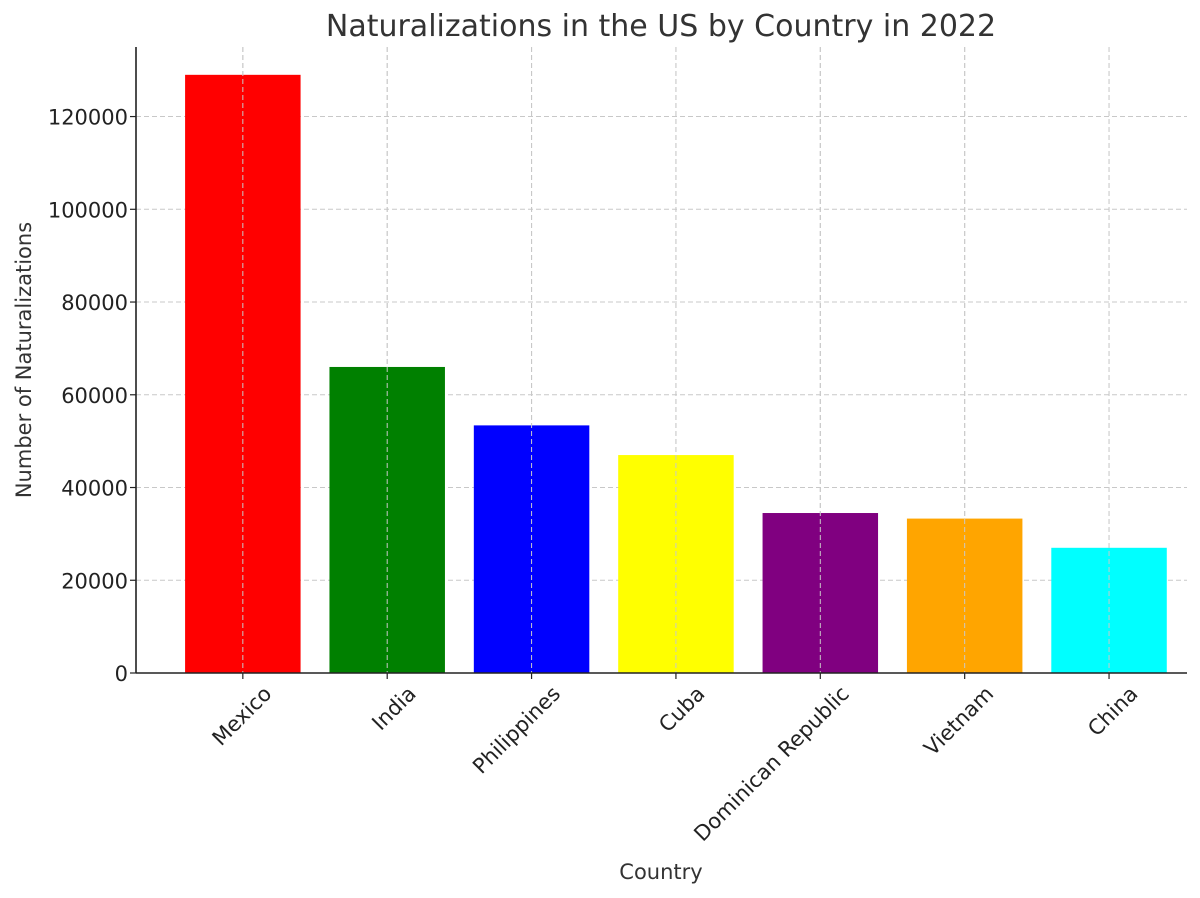 The height and width of the screenshot is (898, 1200). I want to click on x-tick-label: Philippines, so click(516, 730).